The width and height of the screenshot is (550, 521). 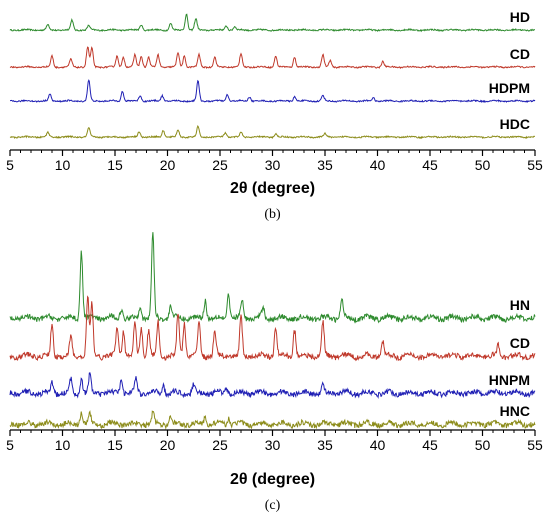 What do you see at coordinates (509, 88) in the screenshot?
I see `series-label-hdpm: HDPM` at bounding box center [509, 88].